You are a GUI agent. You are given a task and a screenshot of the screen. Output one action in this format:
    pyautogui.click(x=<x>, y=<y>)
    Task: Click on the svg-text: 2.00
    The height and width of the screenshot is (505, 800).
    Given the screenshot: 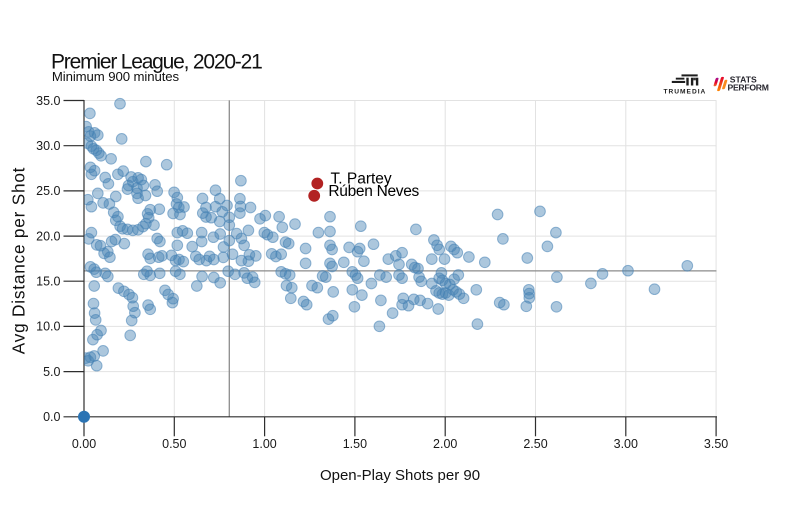 What is the action you would take?
    pyautogui.click(x=445, y=444)
    